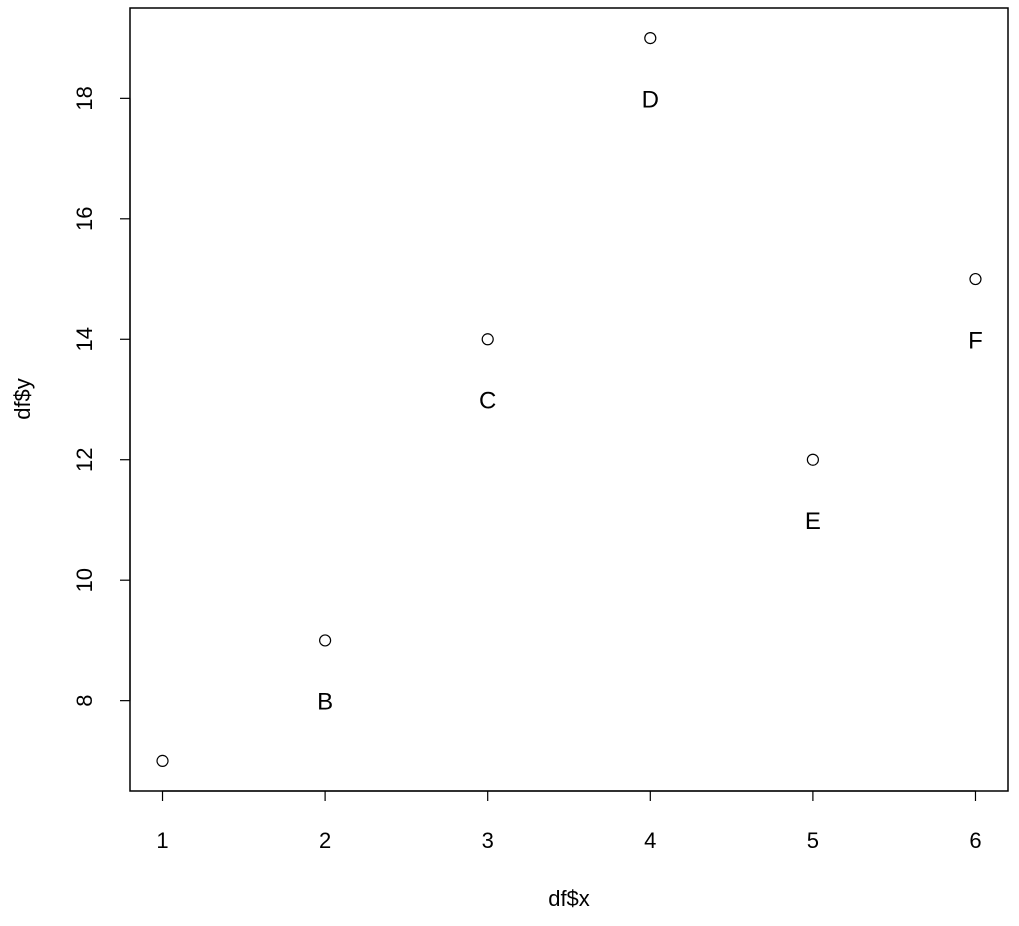 The width and height of the screenshot is (1019, 926). I want to click on x-tick-label: 6, so click(975, 840).